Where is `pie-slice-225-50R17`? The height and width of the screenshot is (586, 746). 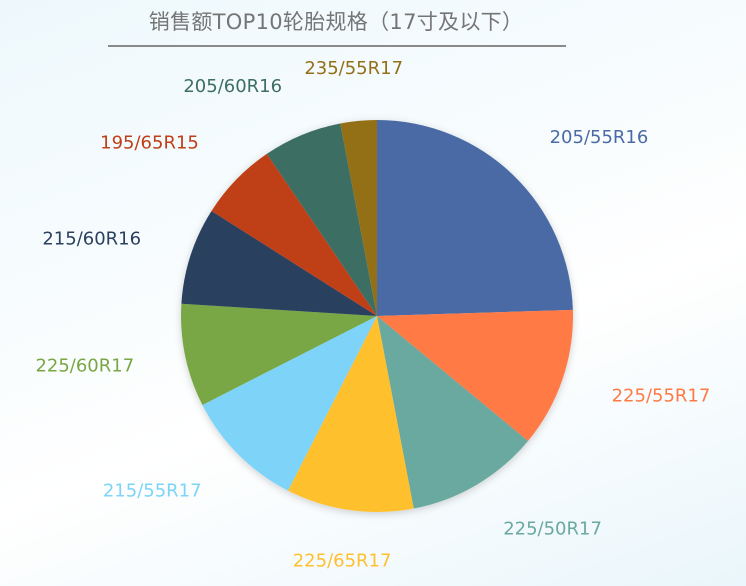 pie-slice-225-50R17 is located at coordinates (453, 412).